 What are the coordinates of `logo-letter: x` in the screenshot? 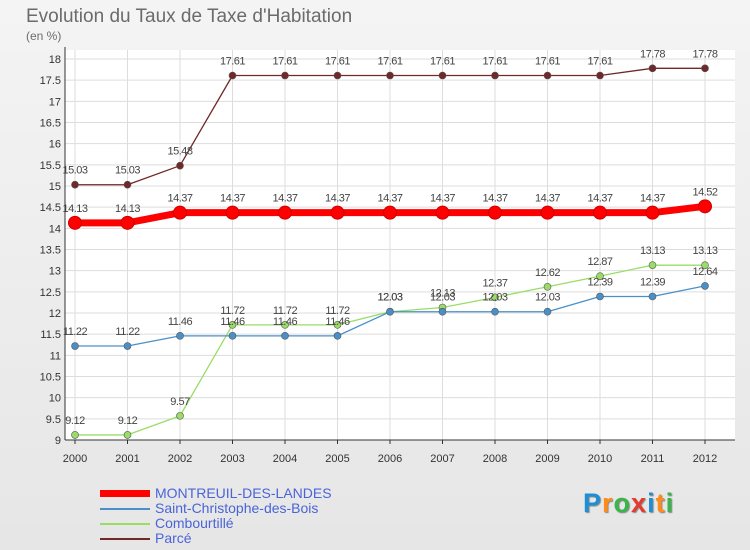 It's located at (639, 503).